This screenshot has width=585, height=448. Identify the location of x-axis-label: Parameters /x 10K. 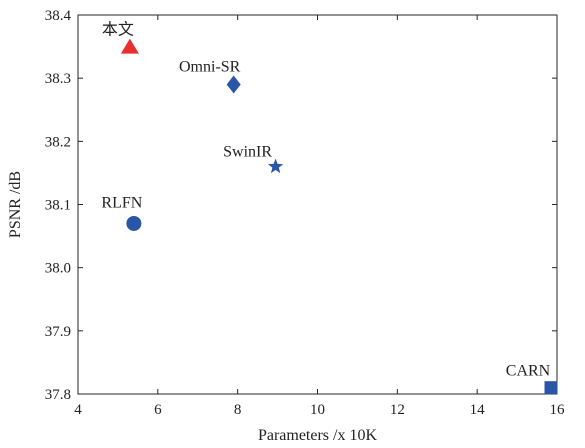
(318, 435).